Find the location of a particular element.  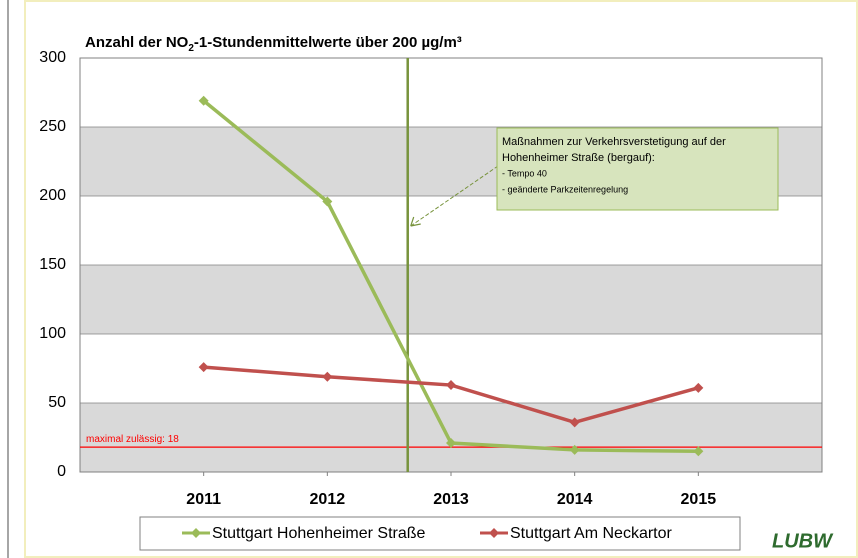

legend-label: Stuttgart Hohenheimer Straße is located at coordinates (319, 533).